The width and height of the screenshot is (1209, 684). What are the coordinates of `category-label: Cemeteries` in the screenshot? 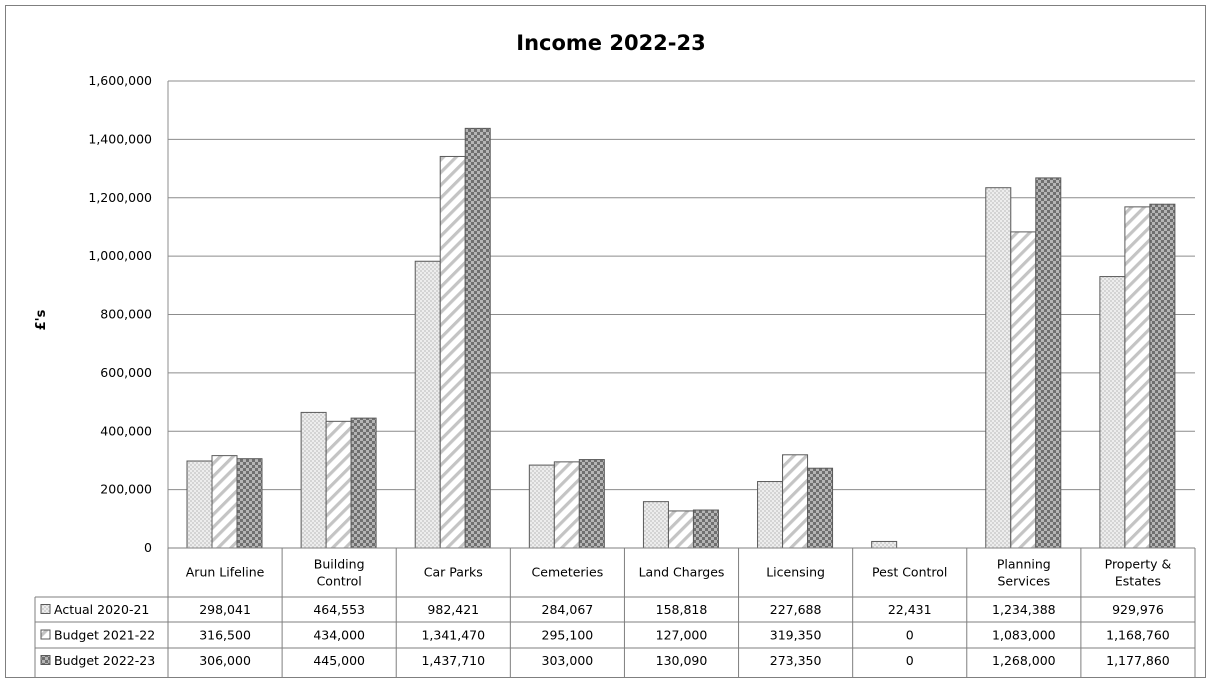 It's located at (568, 572).